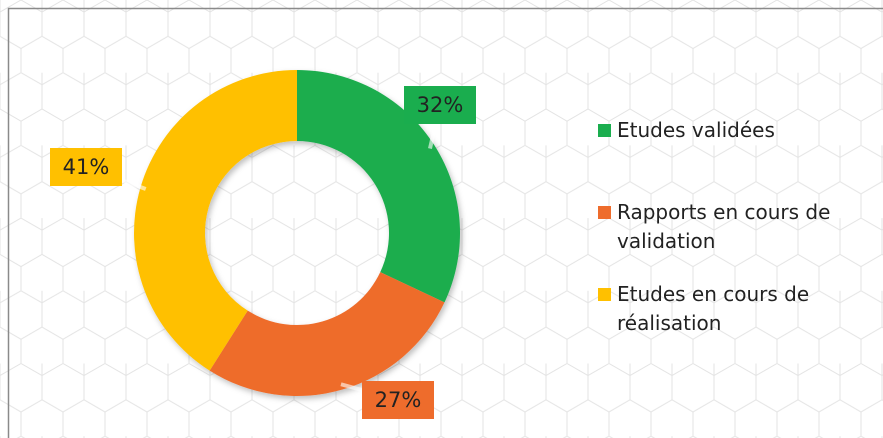 This screenshot has width=883, height=438. I want to click on data-label: 27%, so click(398, 400).